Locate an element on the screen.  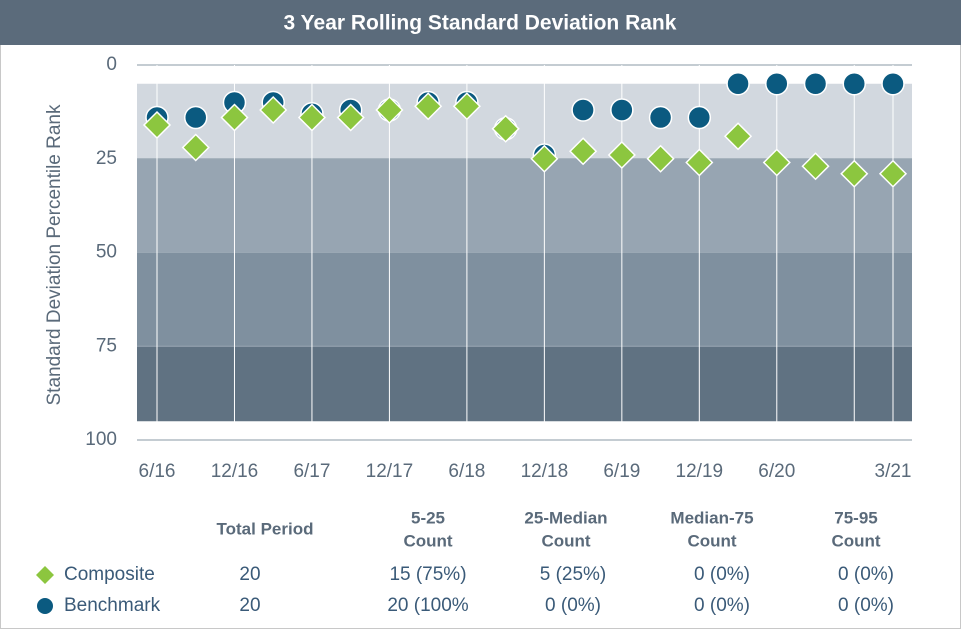
chart-title: 3 Year Rolling Standard Deviation Rank is located at coordinates (480, 23).